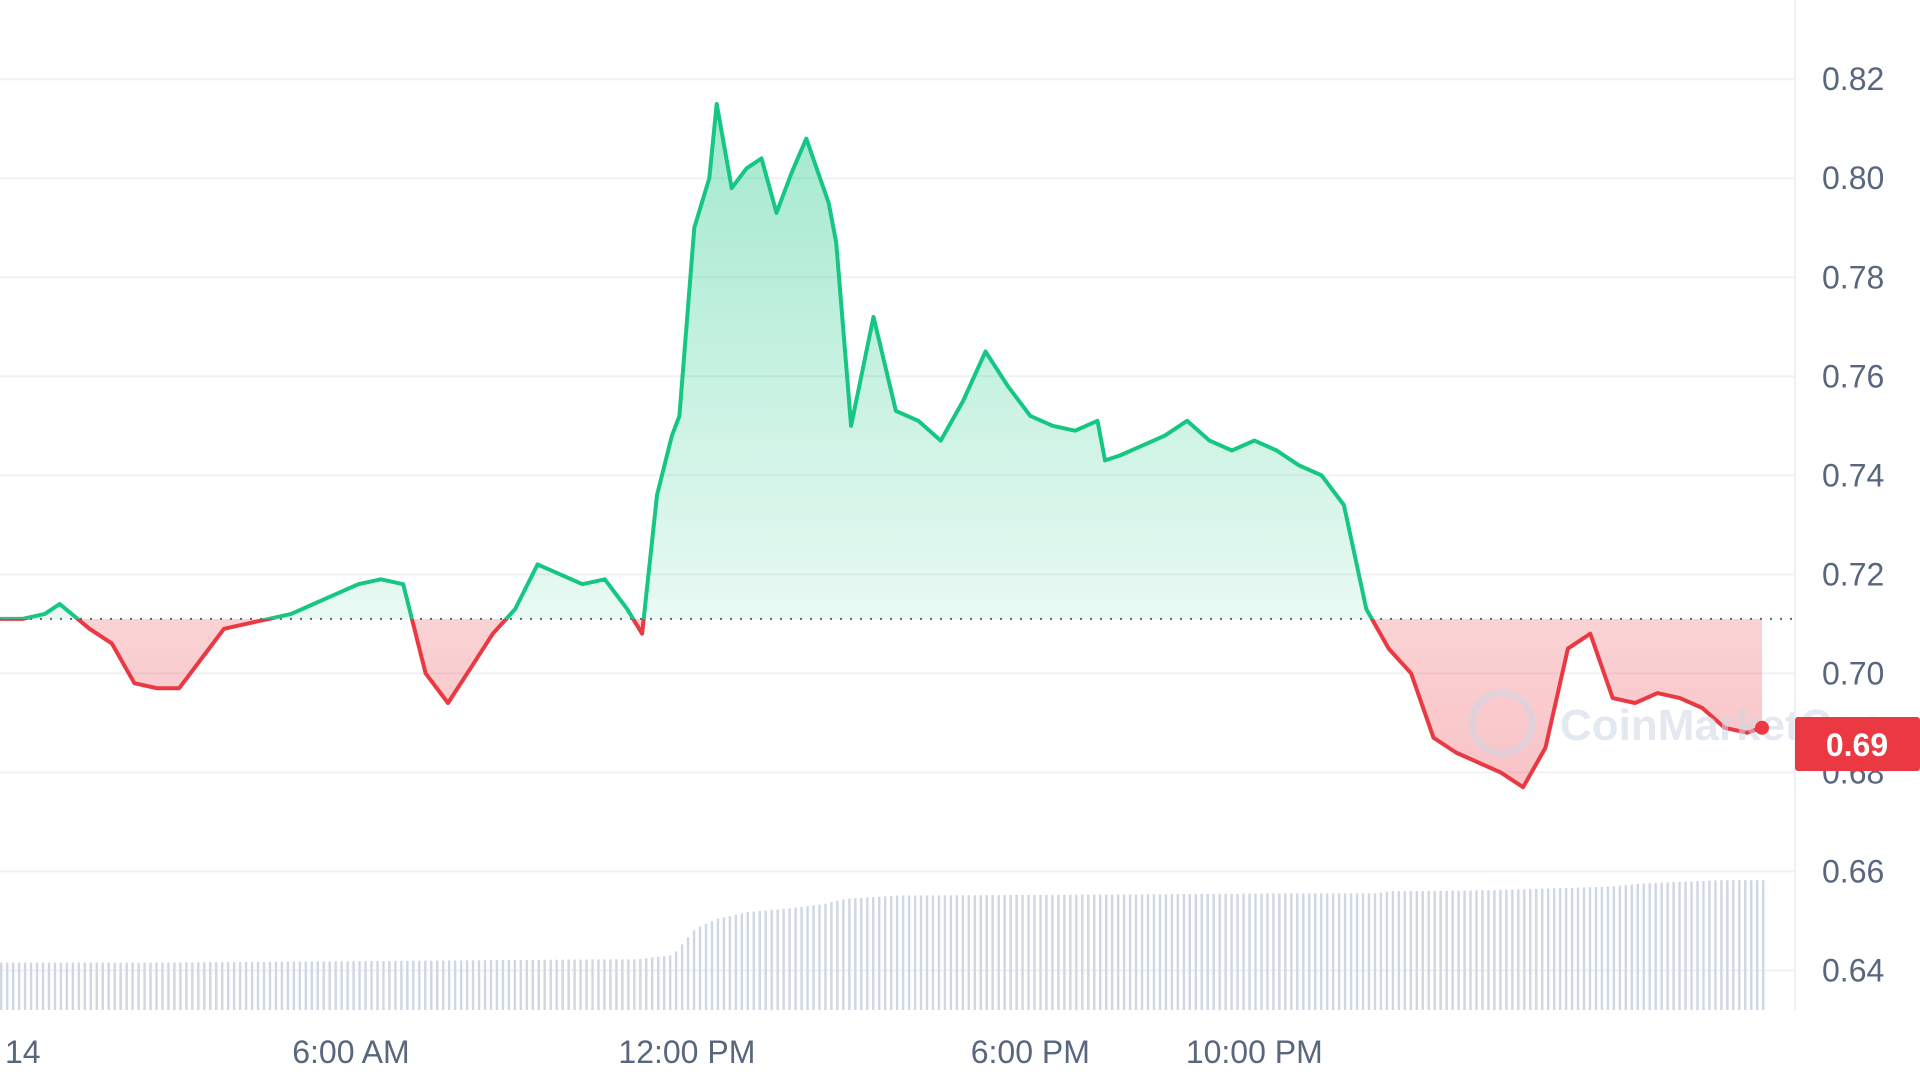 This screenshot has width=1920, height=1085. I want to click on x-axis: 14 6:00 AM 12:00 PM 6:00 PM 10:00 PM, so click(664, 1052).